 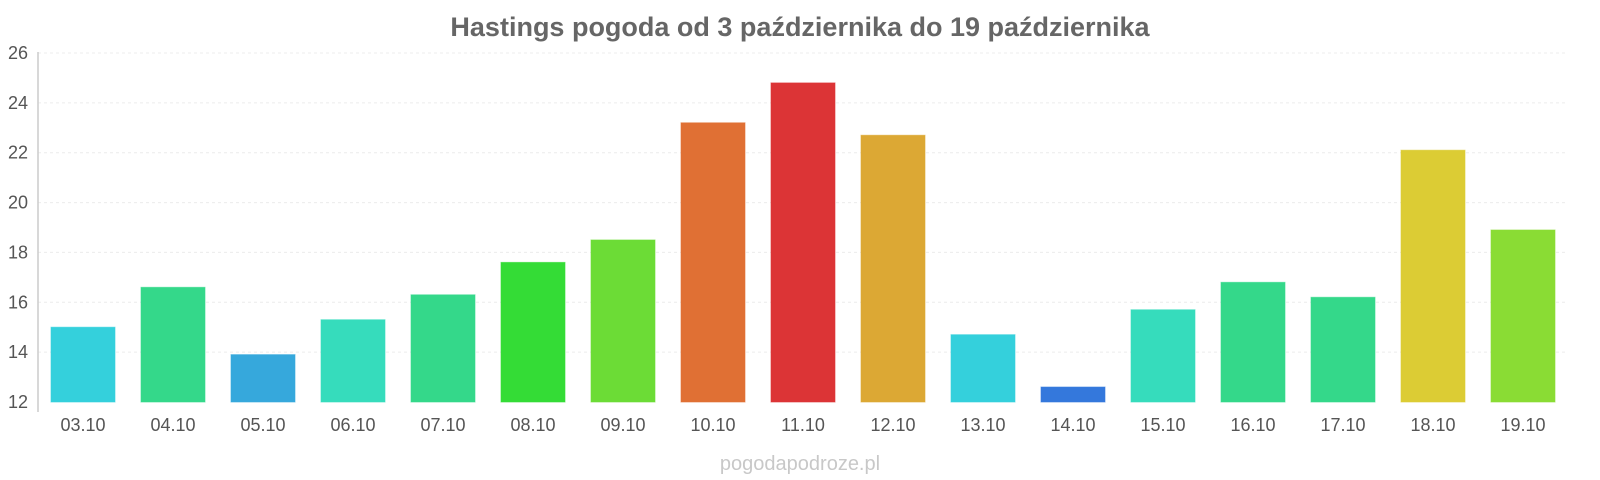 What do you see at coordinates (18, 227) in the screenshot?
I see `y-axis-ticks: 12 14 16 18 20 22 24 26` at bounding box center [18, 227].